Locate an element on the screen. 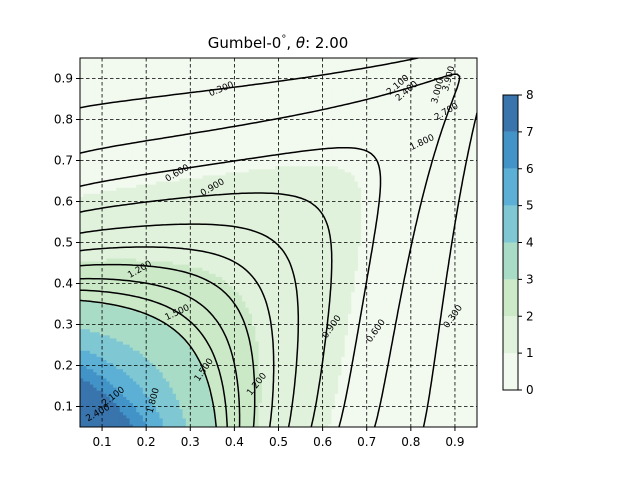 The width and height of the screenshot is (640, 480). x-tick-label: 0.7 is located at coordinates (366, 442).